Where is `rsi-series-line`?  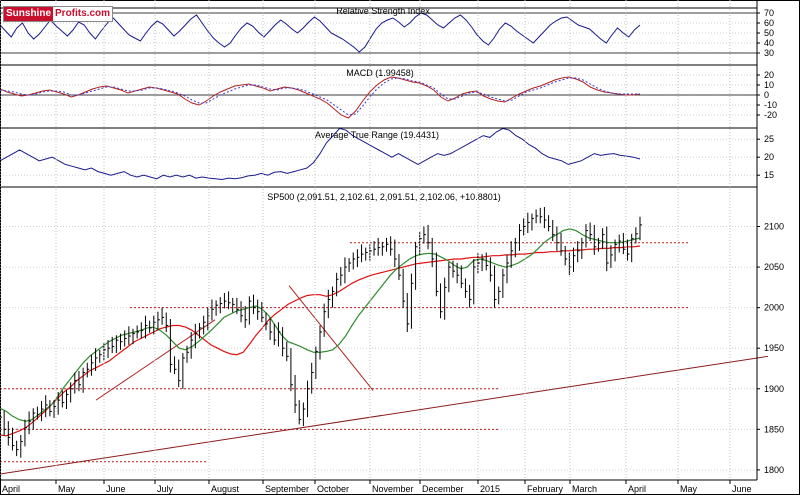 rsi-series-line is located at coordinates (320, 32).